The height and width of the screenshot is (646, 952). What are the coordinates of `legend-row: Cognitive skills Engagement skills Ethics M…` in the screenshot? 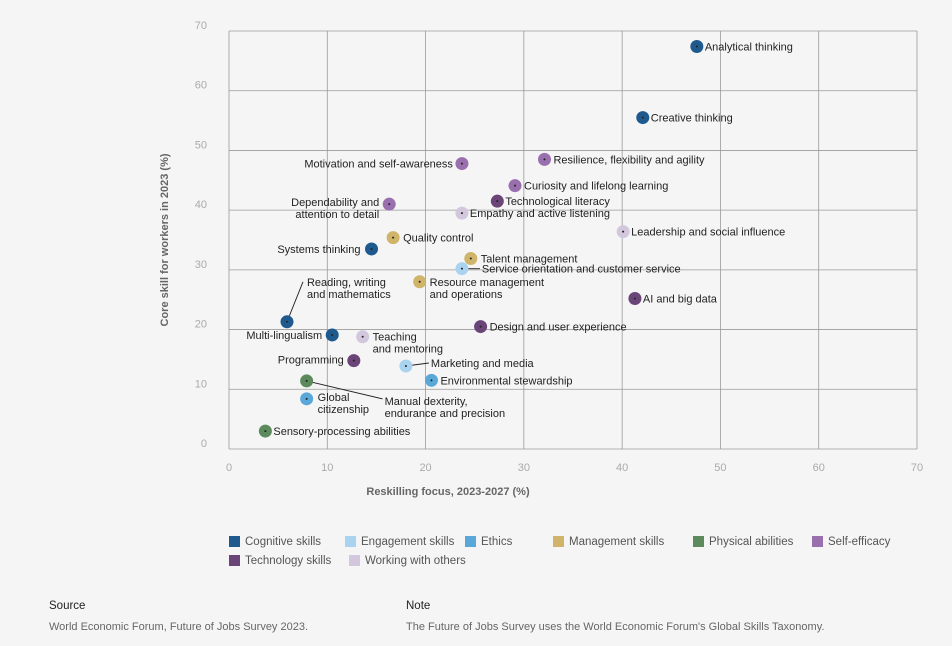 It's located at (579, 541).